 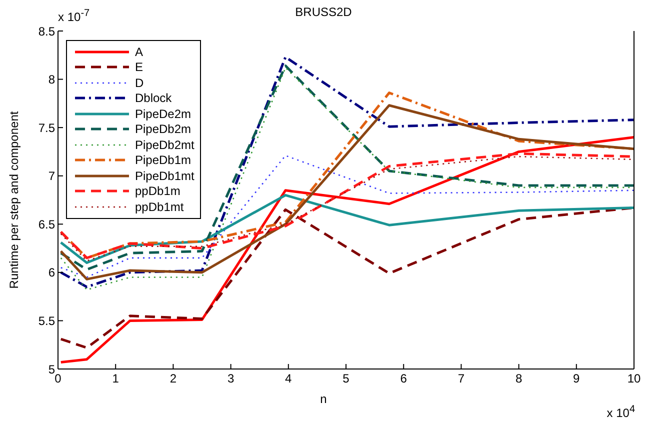 What do you see at coordinates (164, 175) in the screenshot?
I see `legend-label: PipeDb1mt` at bounding box center [164, 175].